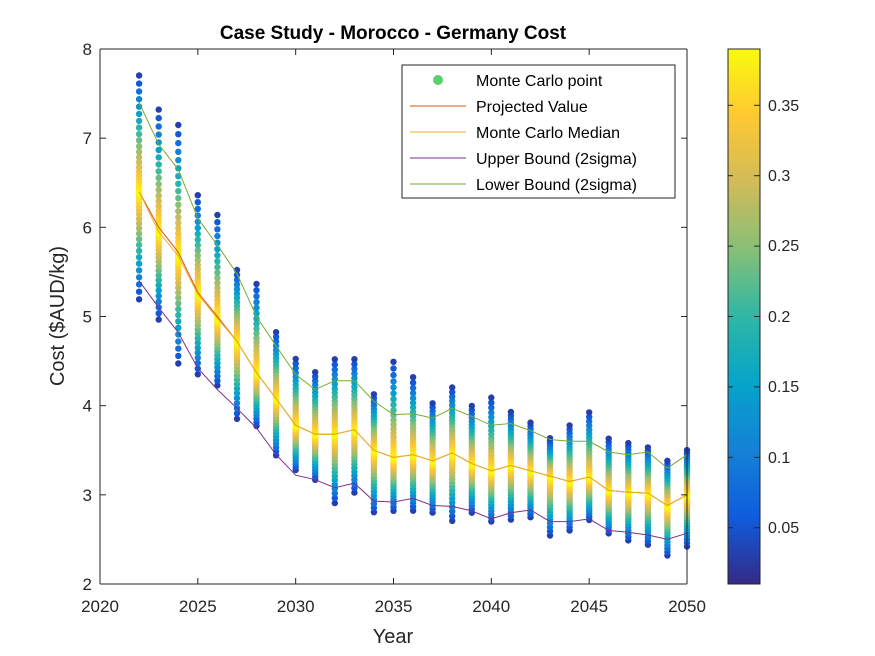  Describe the element at coordinates (548, 133) in the screenshot. I see `legend-label: Monte Carlo Median` at that location.